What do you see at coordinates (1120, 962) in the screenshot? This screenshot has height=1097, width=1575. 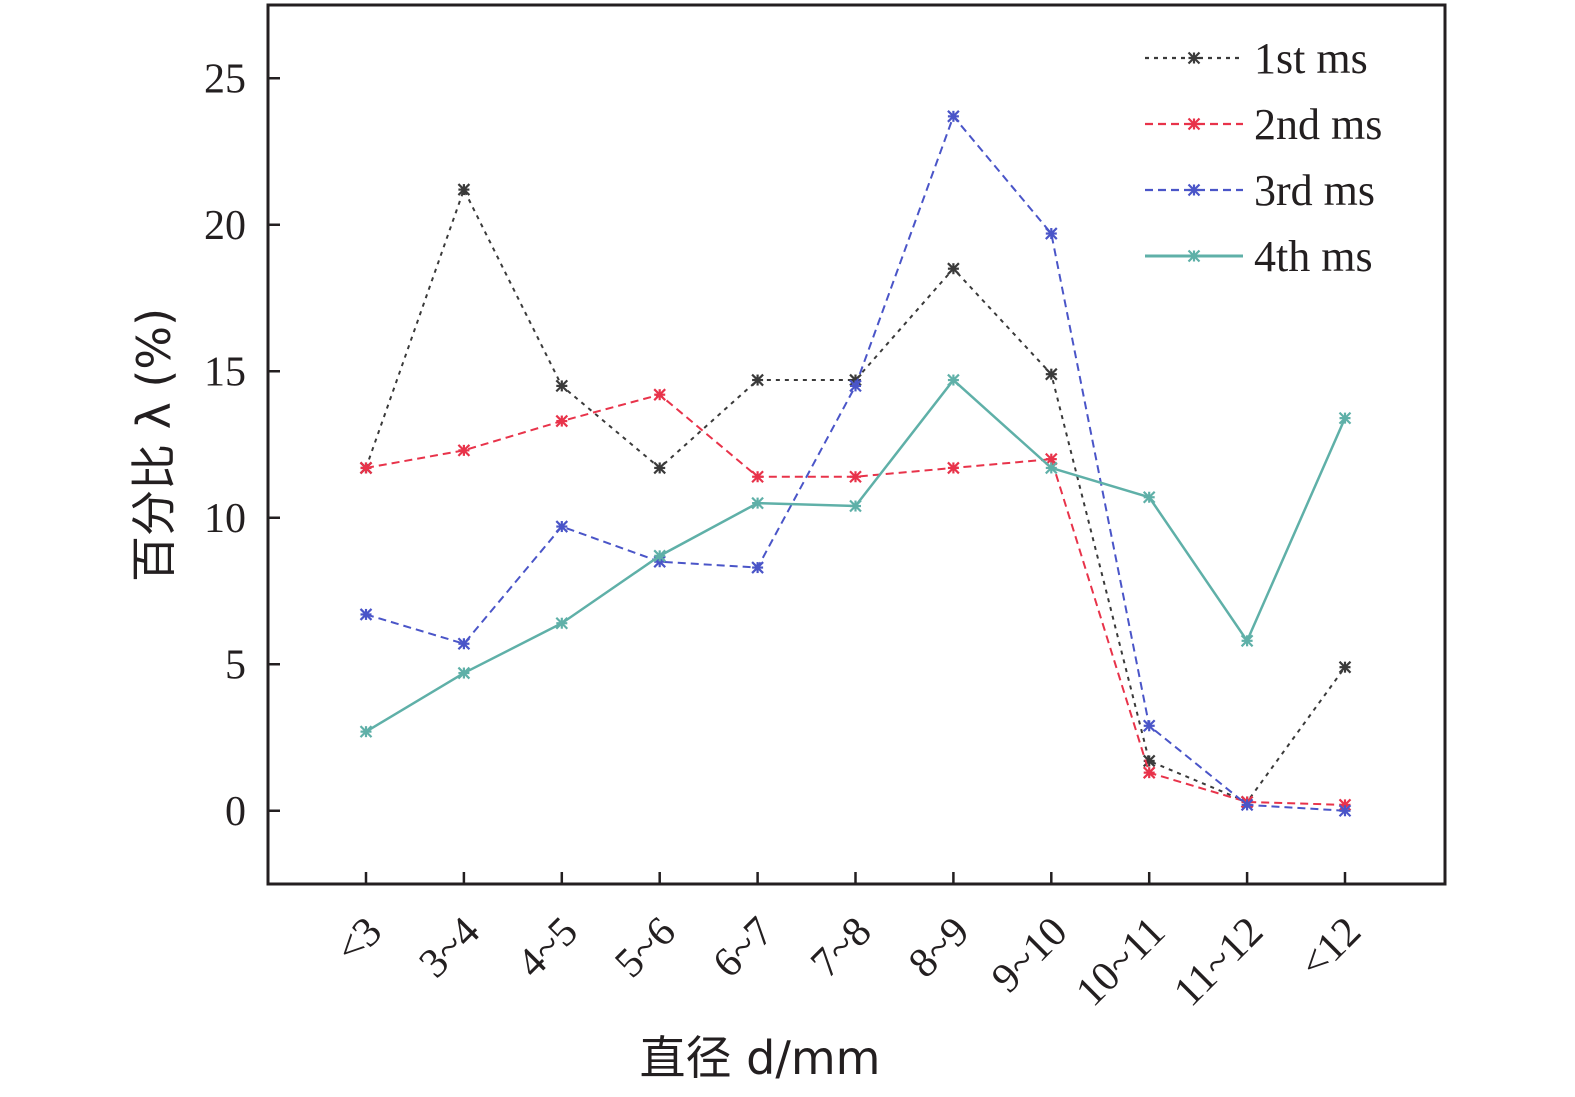 I see `x-tick-label: 10~11` at bounding box center [1120, 962].